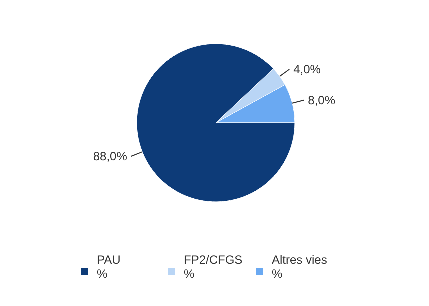  Describe the element at coordinates (300, 267) in the screenshot. I see `legend-label: Altres vies %` at that location.